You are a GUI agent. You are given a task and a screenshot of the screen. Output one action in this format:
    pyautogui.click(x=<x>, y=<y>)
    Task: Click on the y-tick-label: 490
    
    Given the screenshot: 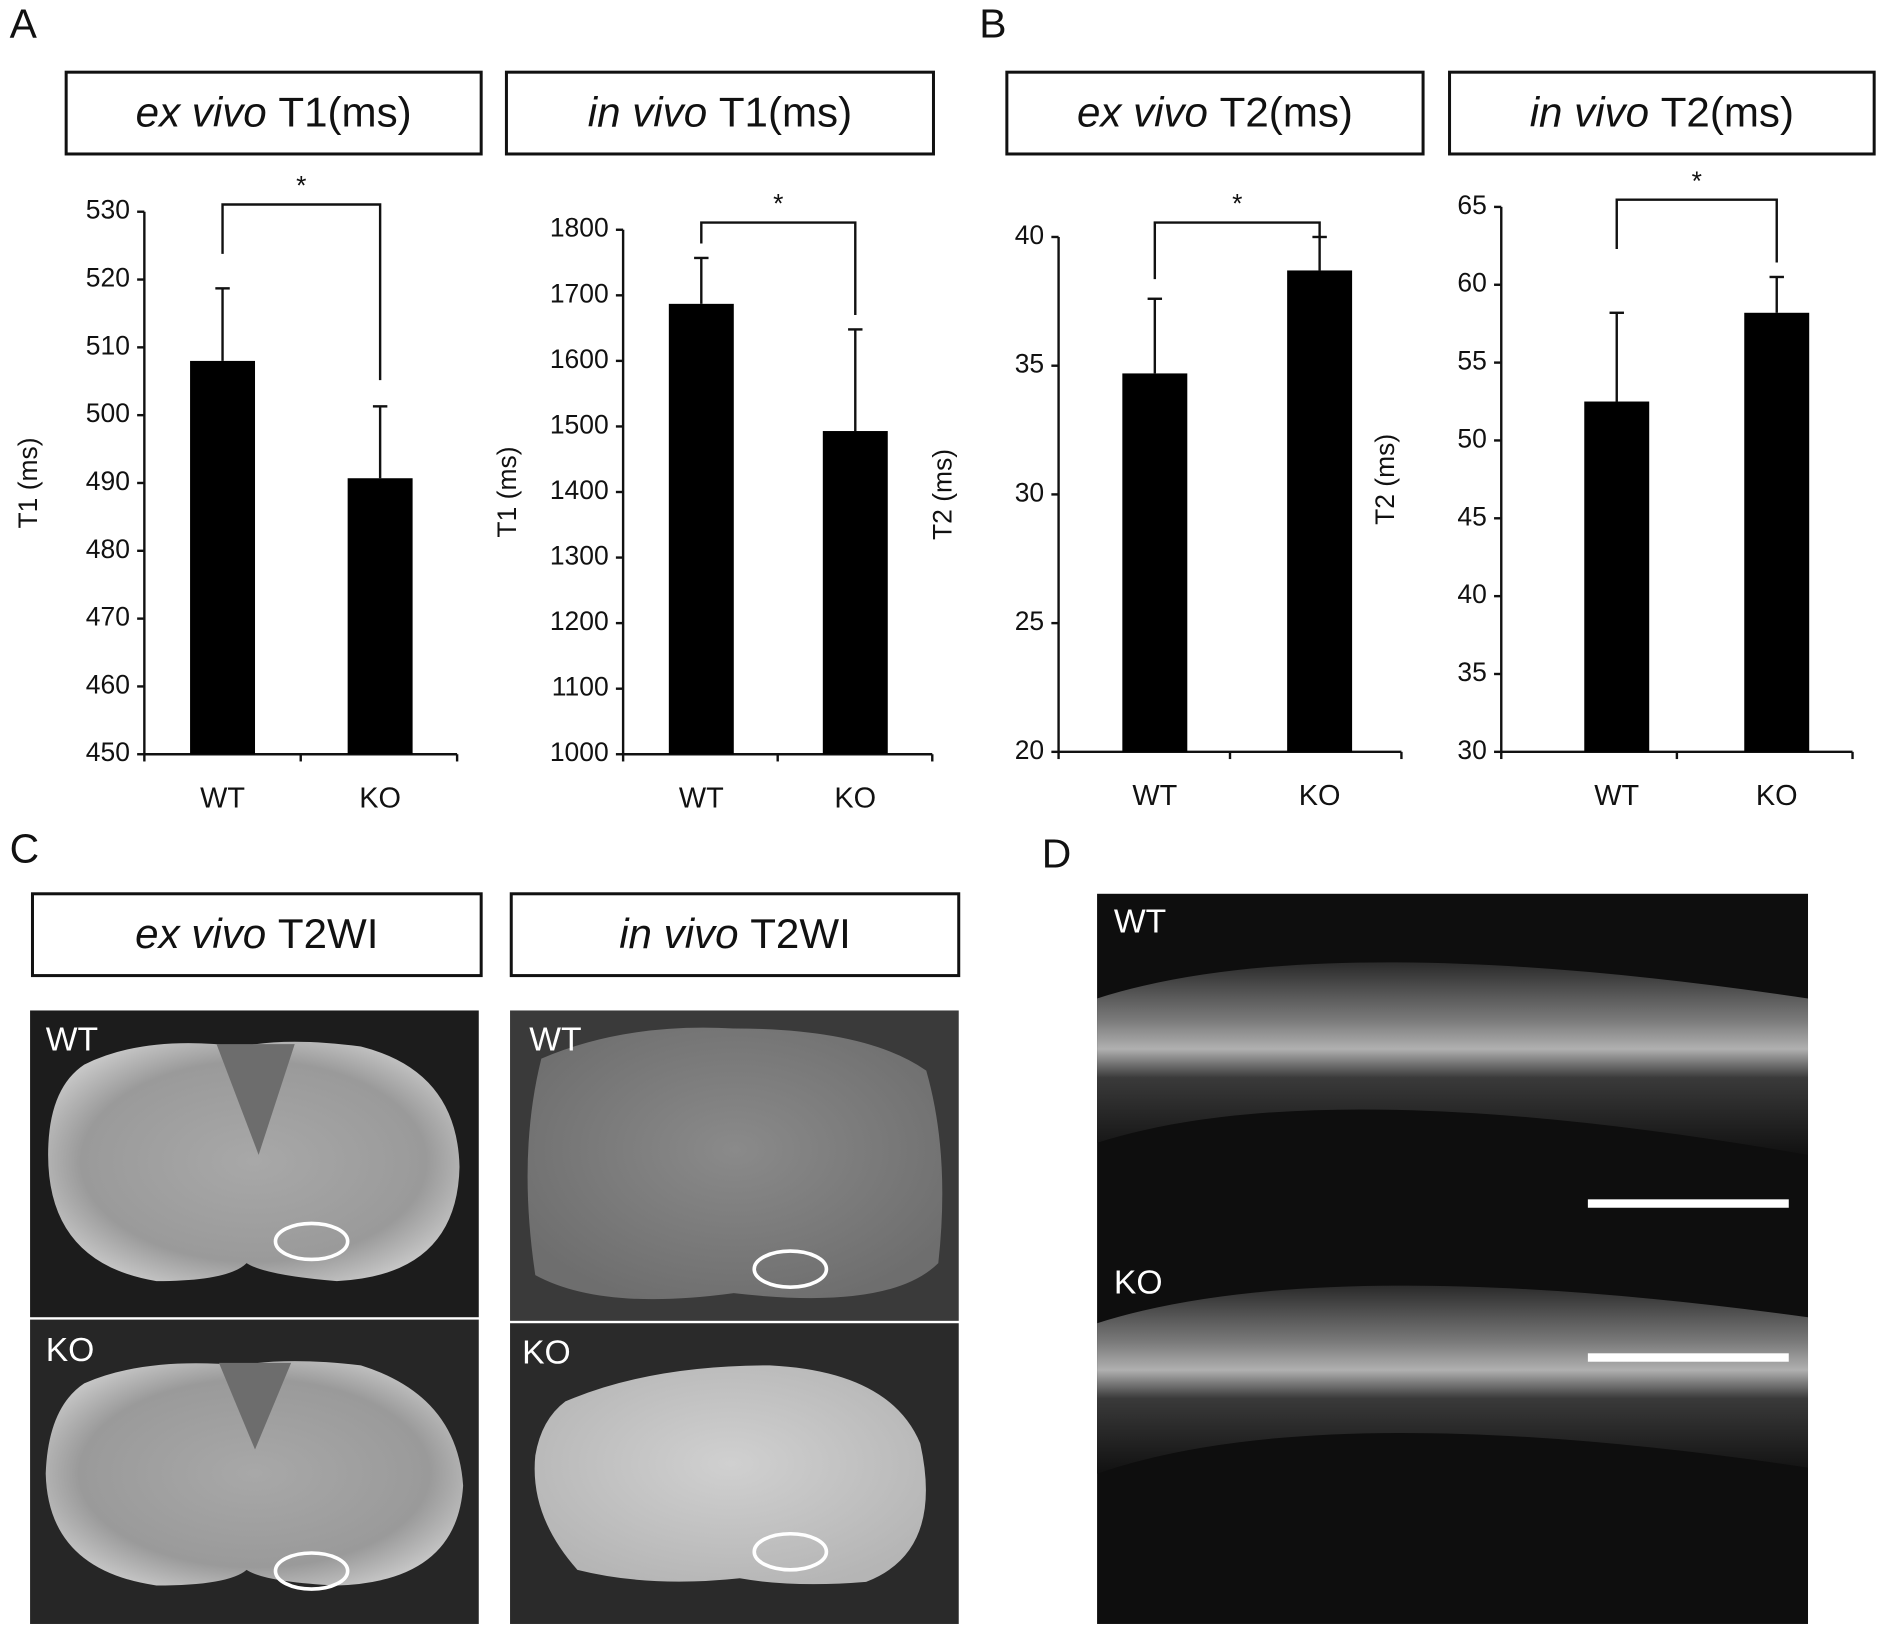 What is the action you would take?
    pyautogui.click(x=108, y=481)
    